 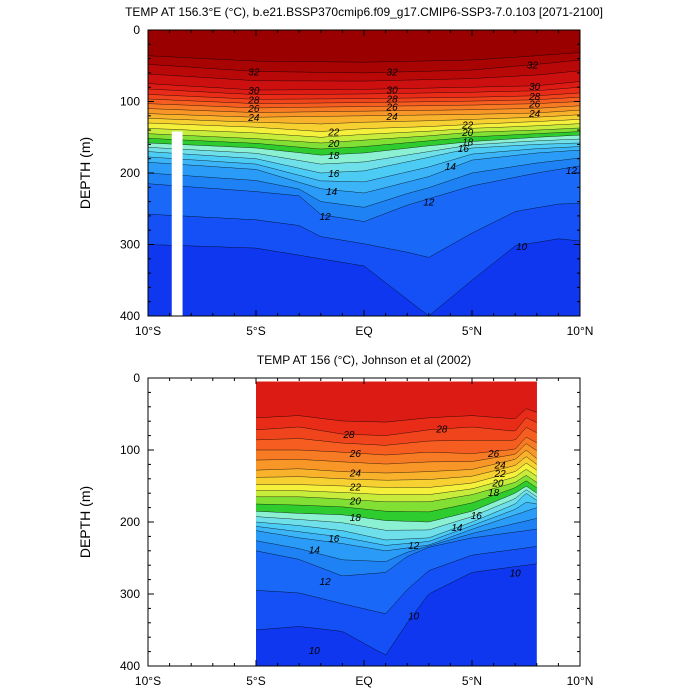 What do you see at coordinates (130, 173) in the screenshot?
I see `panel-model-y-tick-label: 200` at bounding box center [130, 173].